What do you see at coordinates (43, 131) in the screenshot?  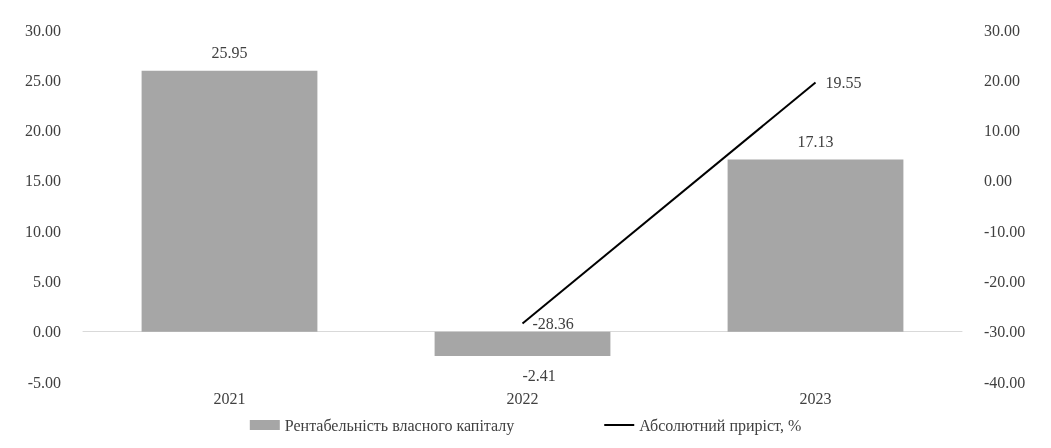 I see `y-tick-label: 20.00` at bounding box center [43, 131].